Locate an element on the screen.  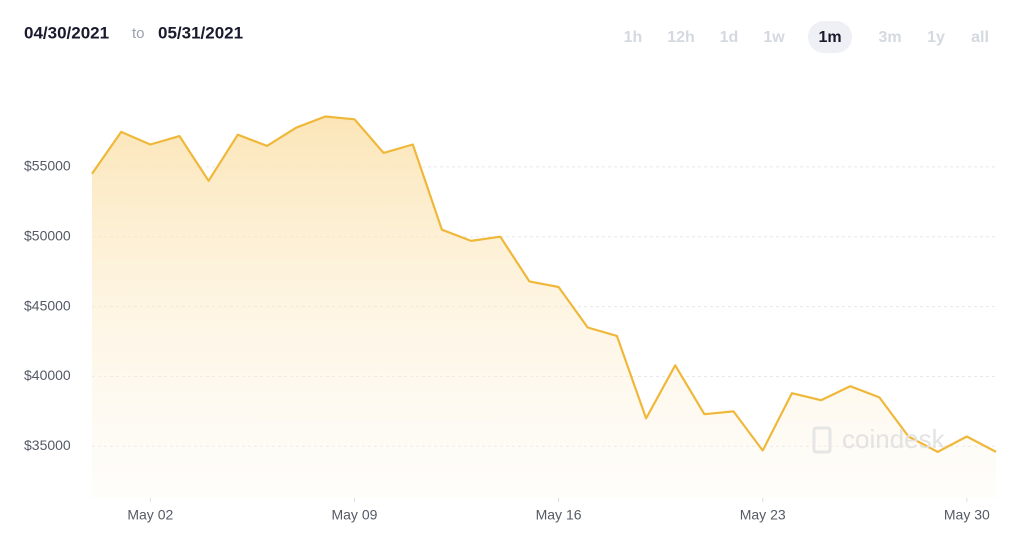
date-to-word: to is located at coordinates (138, 33).